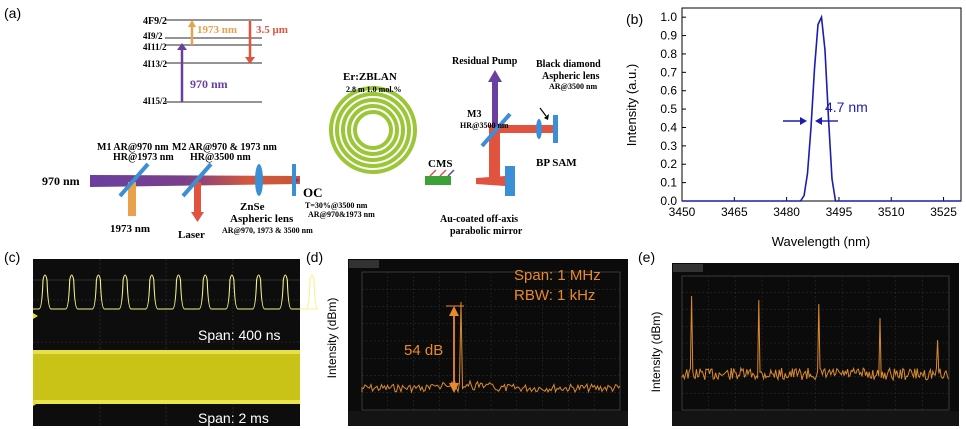 This screenshot has width=966, height=429. What do you see at coordinates (267, 230) in the screenshot?
I see `aspheric-ar-label: AR@970, 1973 & 3500 nm` at bounding box center [267, 230].